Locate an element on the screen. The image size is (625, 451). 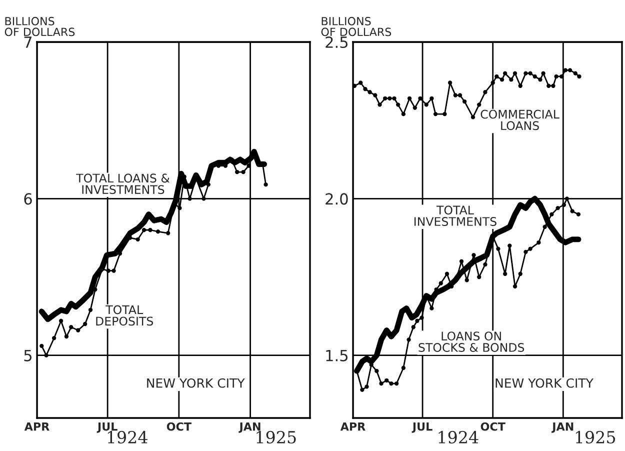
y-tick-label: 5 is located at coordinates (28, 356).